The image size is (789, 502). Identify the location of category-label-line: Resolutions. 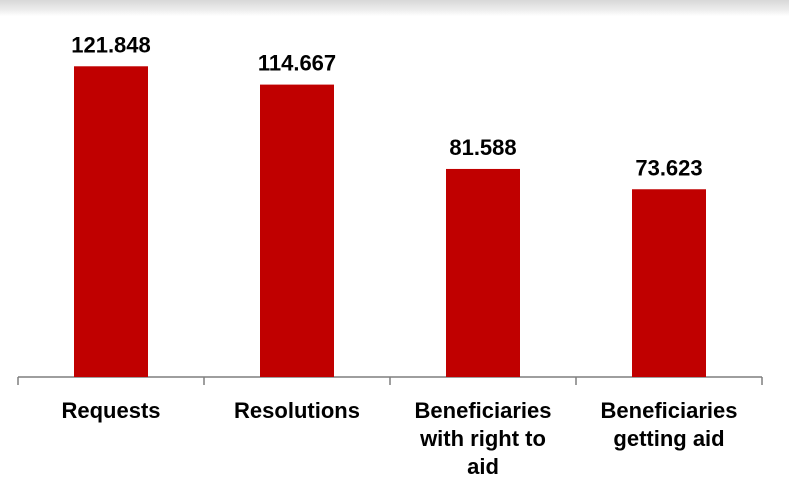
(297, 410).